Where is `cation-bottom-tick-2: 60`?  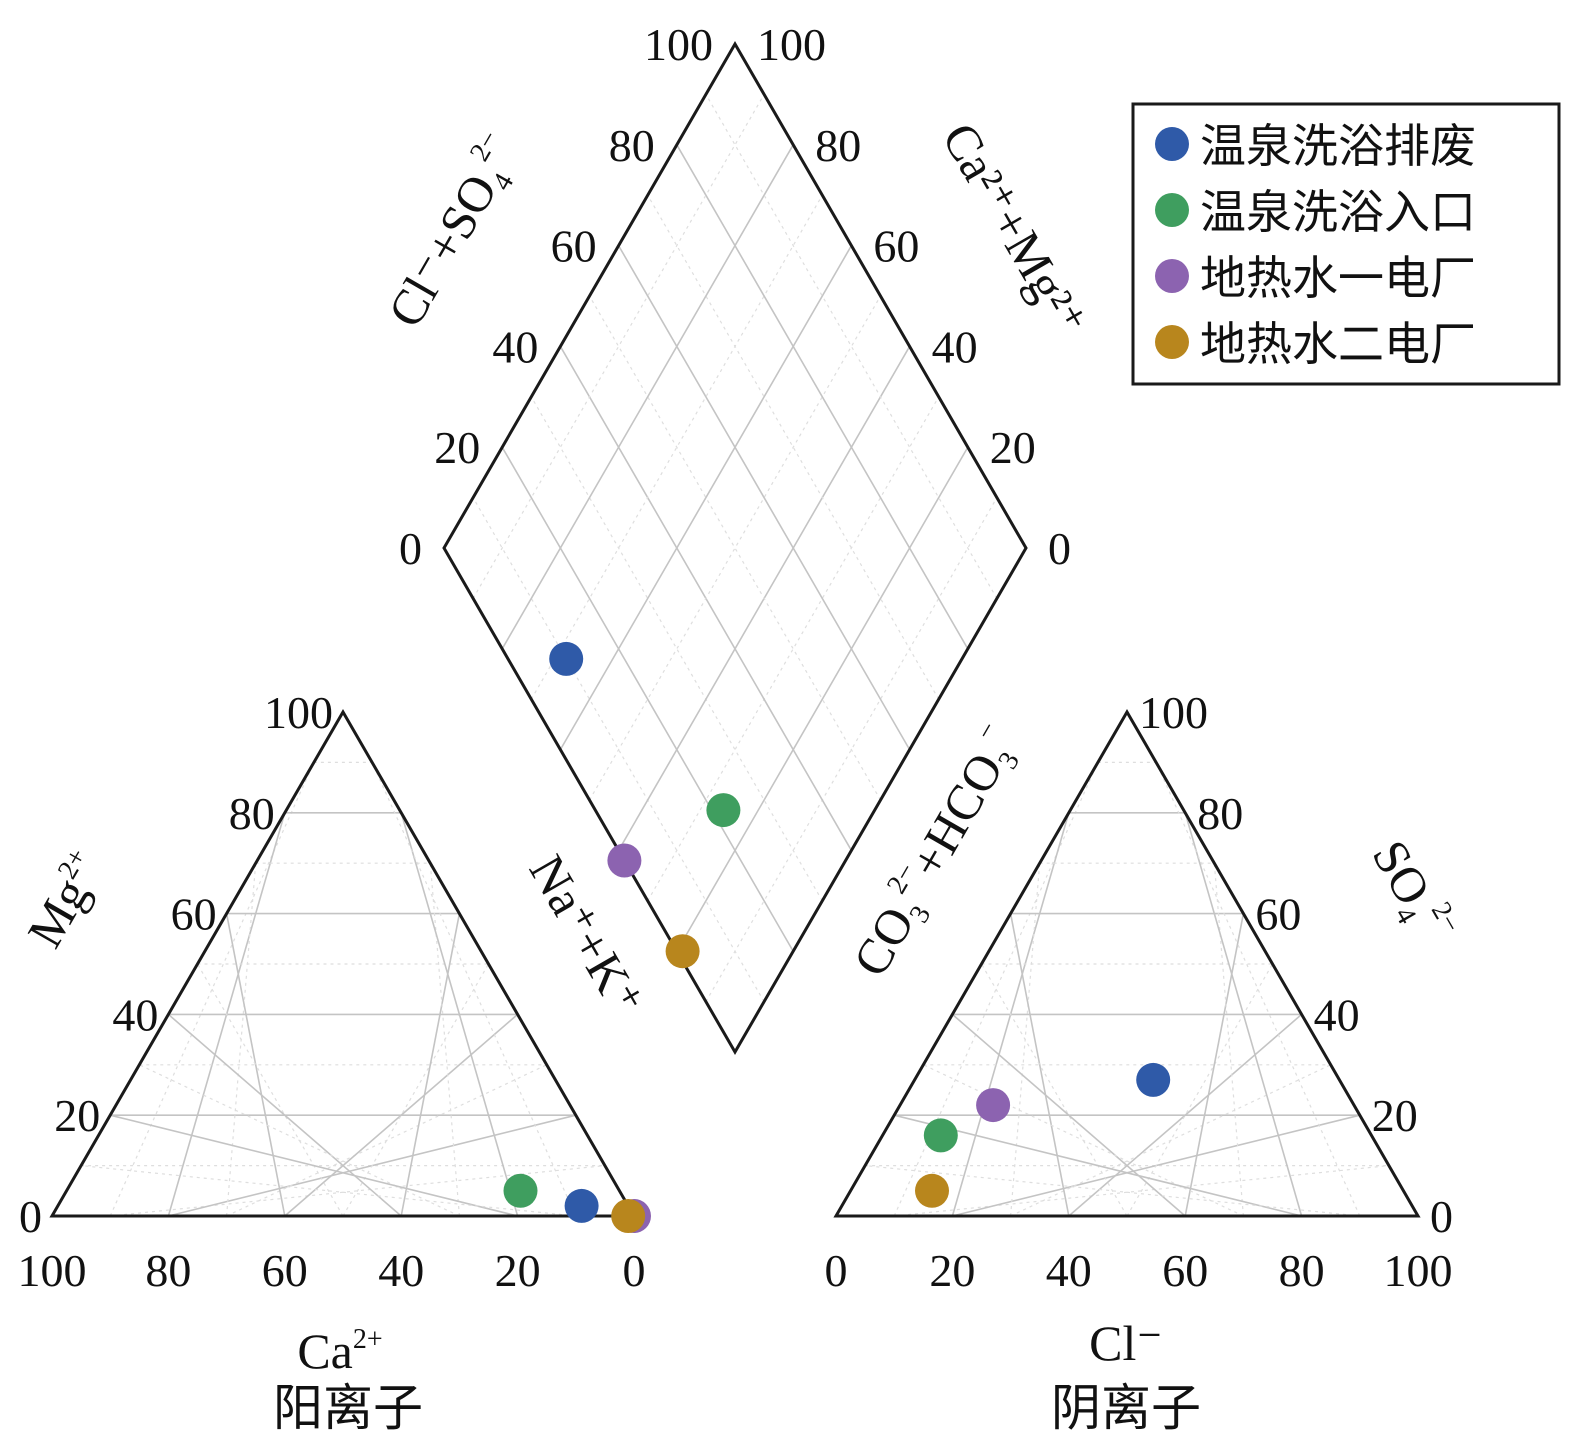 cation-bottom-tick-2: 60 is located at coordinates (285, 1270).